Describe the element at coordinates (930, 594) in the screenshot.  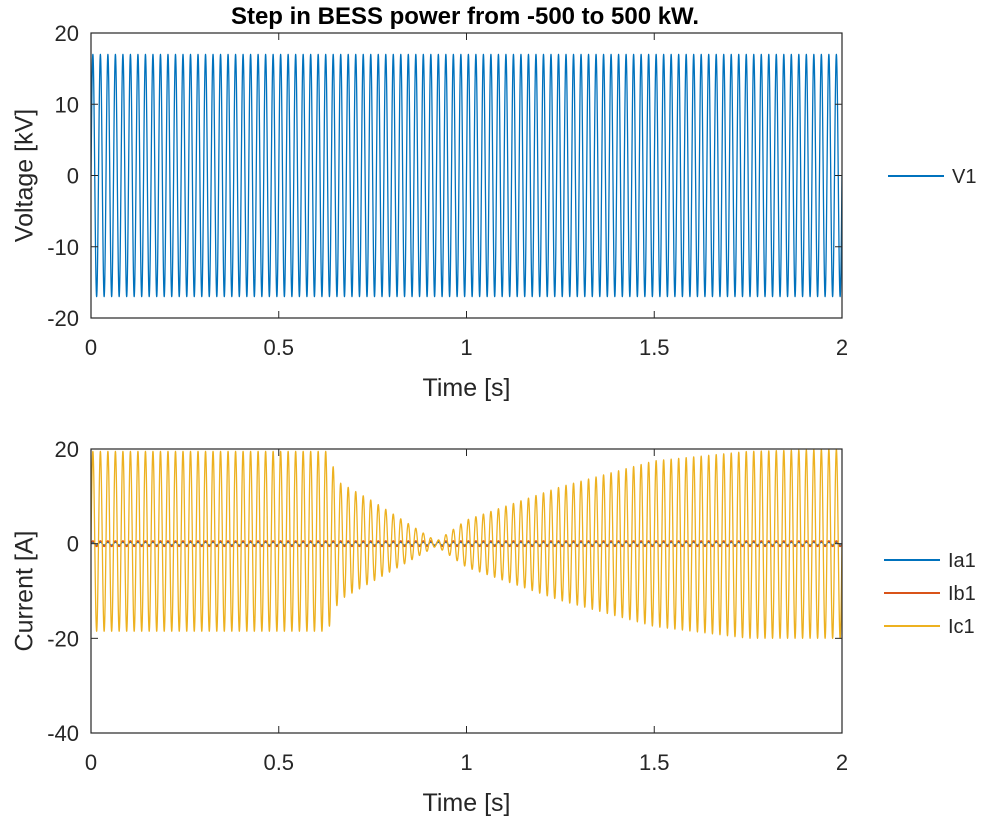
I see `current-legend: Ia1 Ib1 Ic1` at that location.